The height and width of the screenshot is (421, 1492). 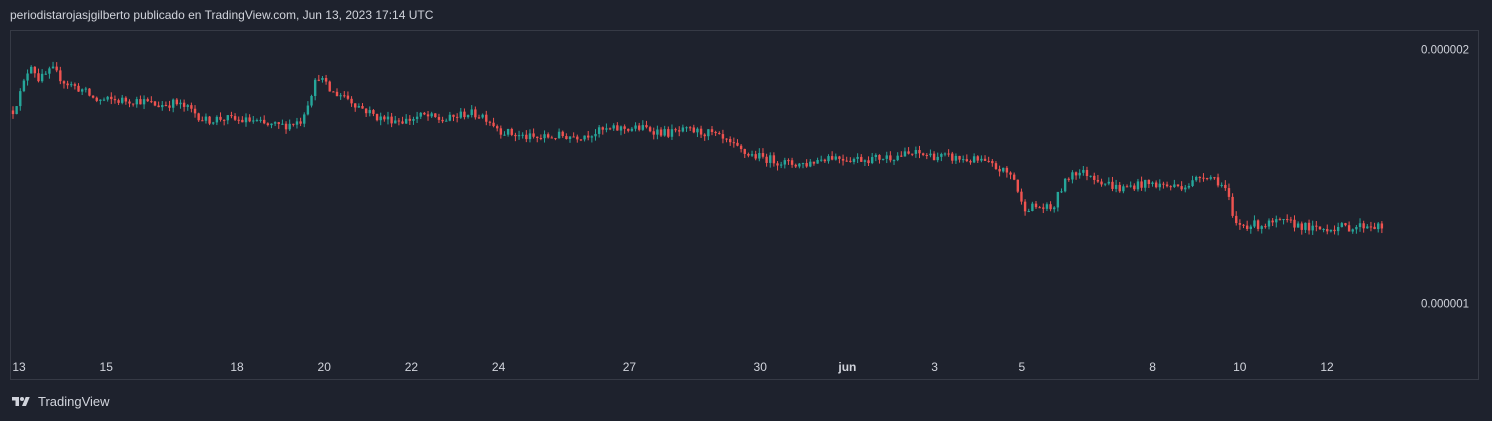 What do you see at coordinates (74, 401) in the screenshot?
I see `tradingview-brand: TradingView` at bounding box center [74, 401].